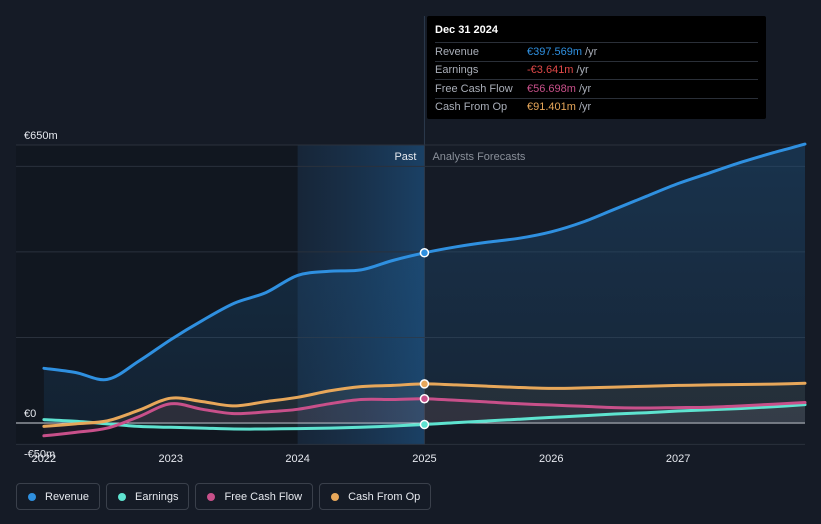 The image size is (821, 524). Describe the element at coordinates (424, 384) in the screenshot. I see `cash-from-op-marker` at that location.